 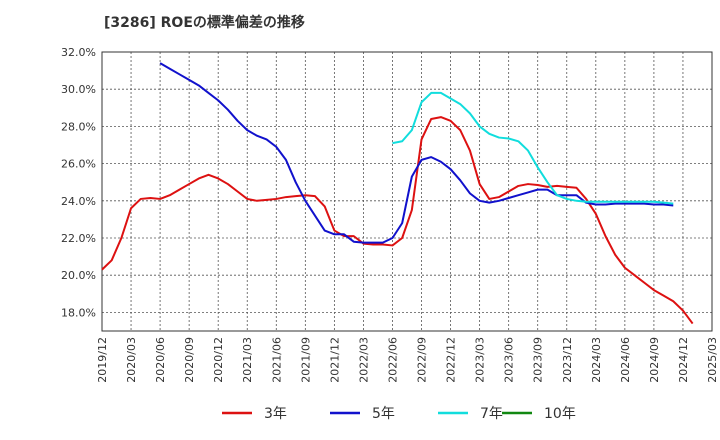 I want to click on y-tick-label: 20.0%, so click(x=78, y=275).